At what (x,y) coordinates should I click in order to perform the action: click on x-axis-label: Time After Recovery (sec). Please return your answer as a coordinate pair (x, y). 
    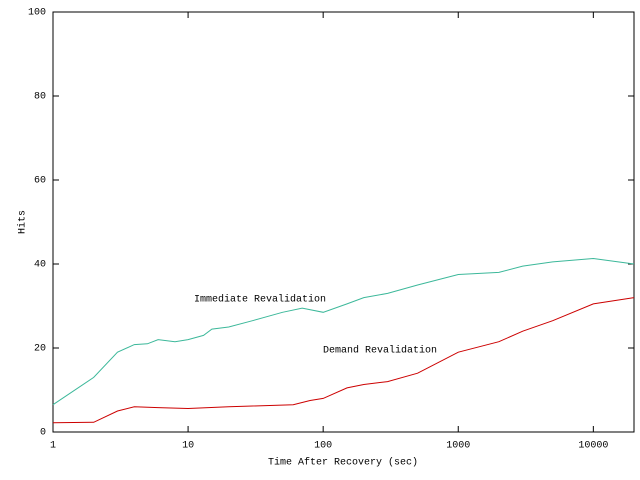
    Looking at the image, I should click on (343, 463).